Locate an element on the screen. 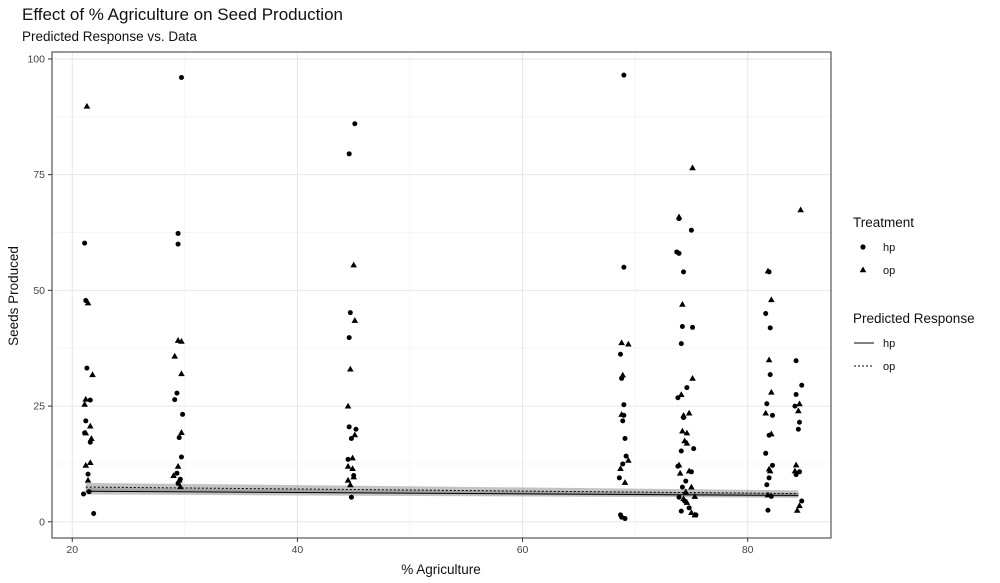 Image resolution: width=1000 pixels, height=583 pixels. legend-label-hp: hp is located at coordinates (889, 248).